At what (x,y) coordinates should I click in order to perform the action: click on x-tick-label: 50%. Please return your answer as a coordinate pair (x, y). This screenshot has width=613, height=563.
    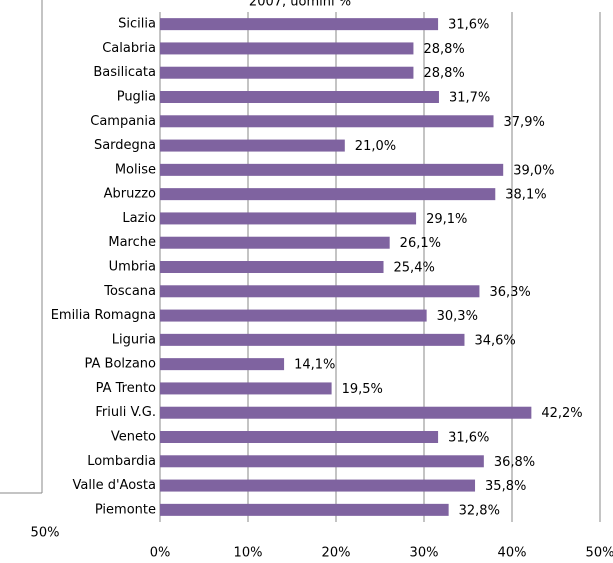
    Looking at the image, I should click on (599, 553).